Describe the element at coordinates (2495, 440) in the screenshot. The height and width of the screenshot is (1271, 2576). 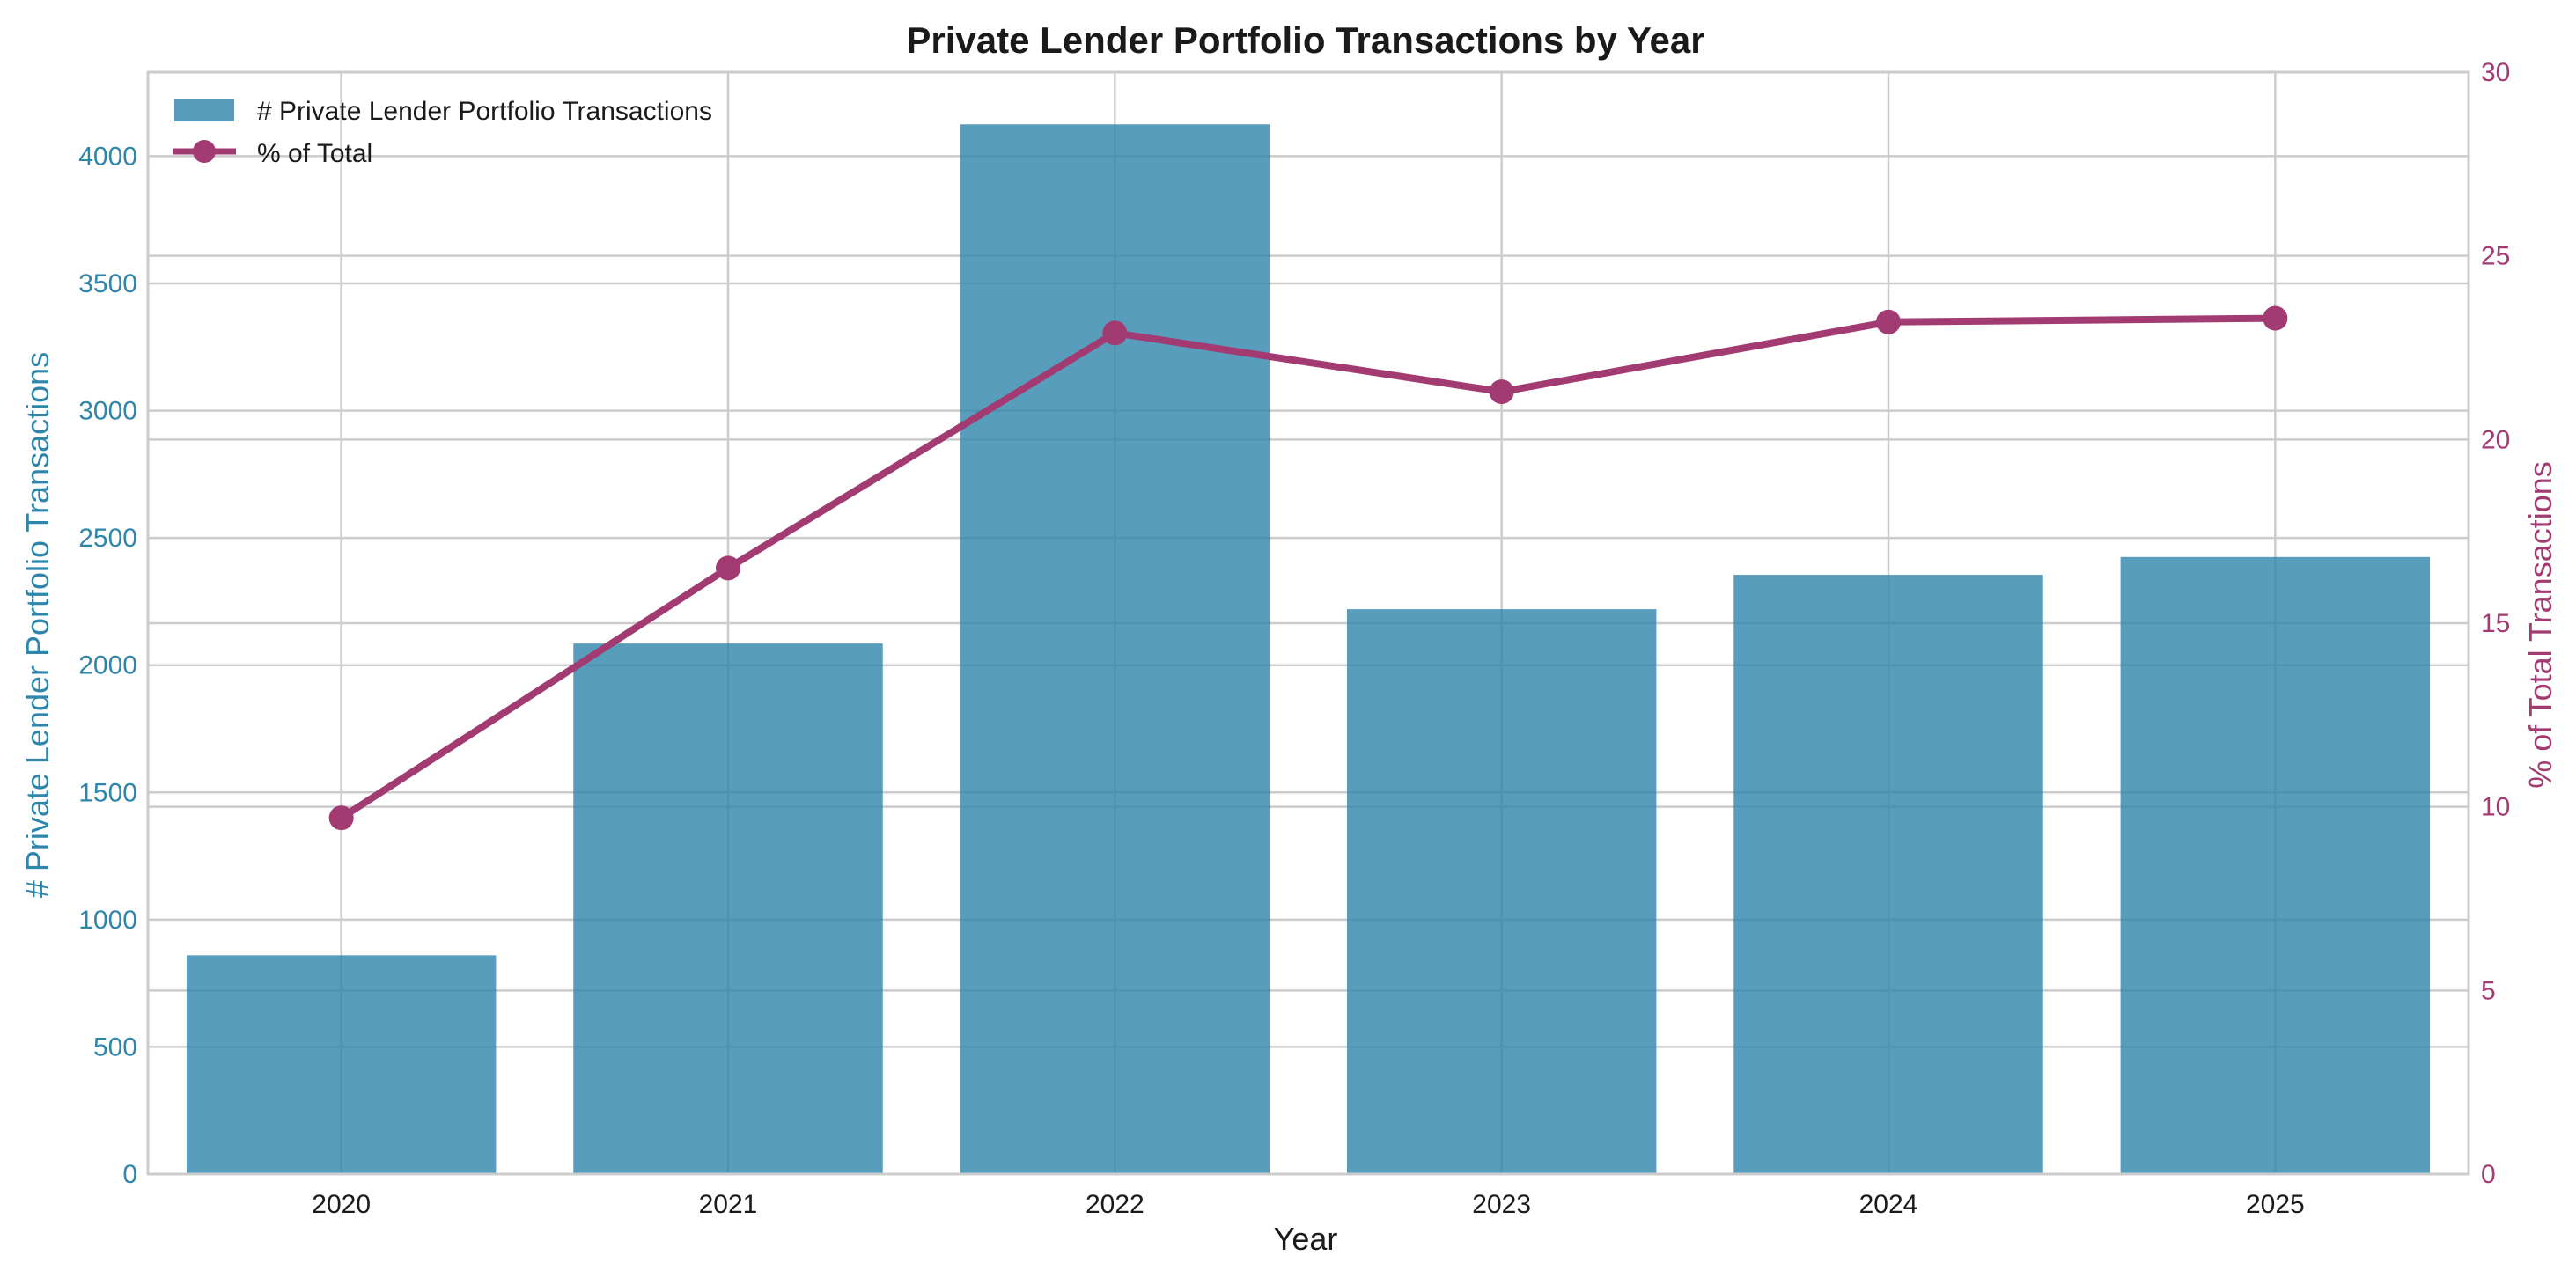
I see `y-tick-right-label: 20` at that location.